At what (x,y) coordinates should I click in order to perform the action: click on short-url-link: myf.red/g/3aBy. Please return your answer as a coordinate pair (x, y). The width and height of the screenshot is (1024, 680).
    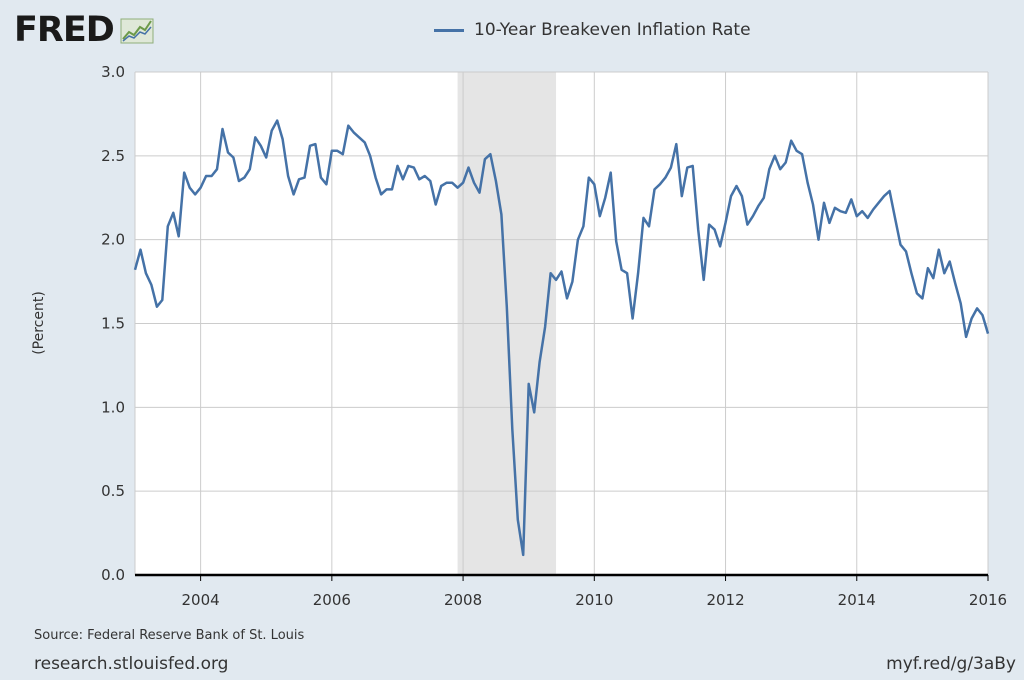
    Looking at the image, I should click on (951, 664).